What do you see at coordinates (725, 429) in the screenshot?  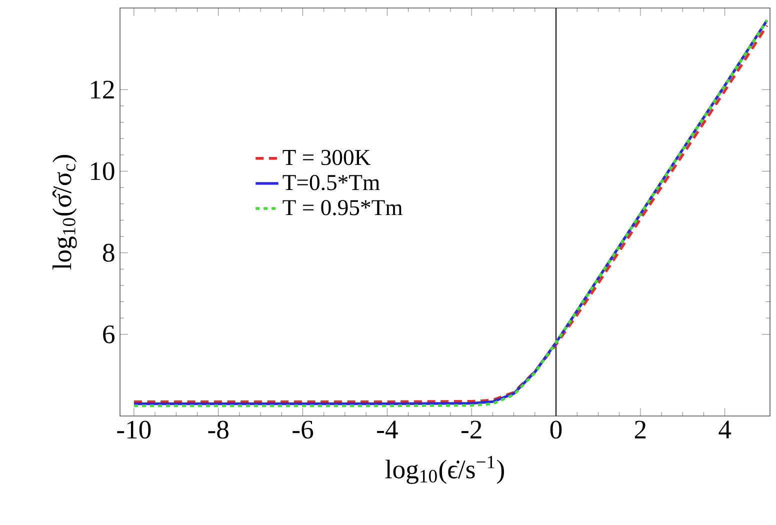 I see `x-tick-label: 4` at bounding box center [725, 429].